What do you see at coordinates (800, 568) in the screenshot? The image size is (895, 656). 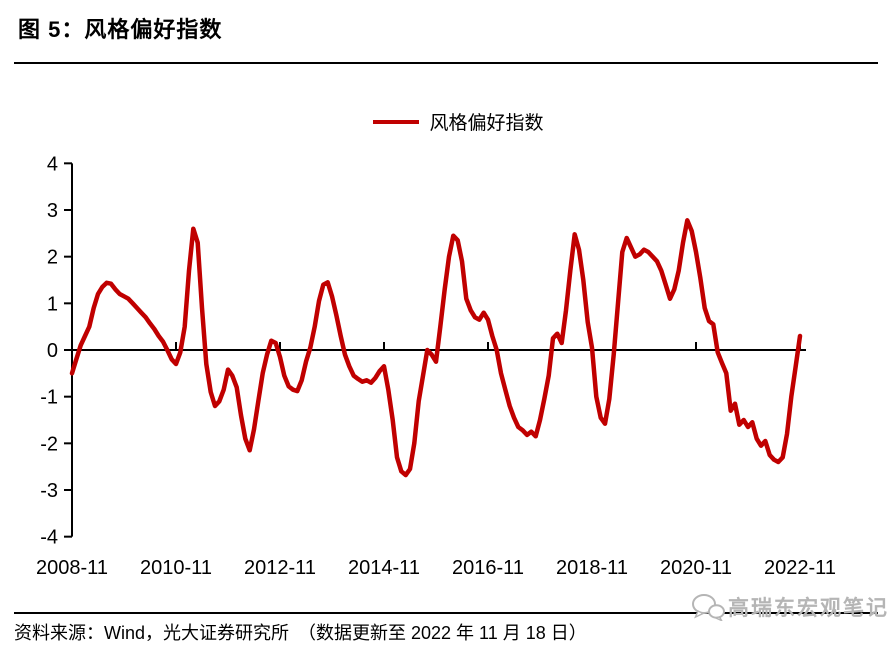 I see `x-tick-label: 2022-11` at bounding box center [800, 568].